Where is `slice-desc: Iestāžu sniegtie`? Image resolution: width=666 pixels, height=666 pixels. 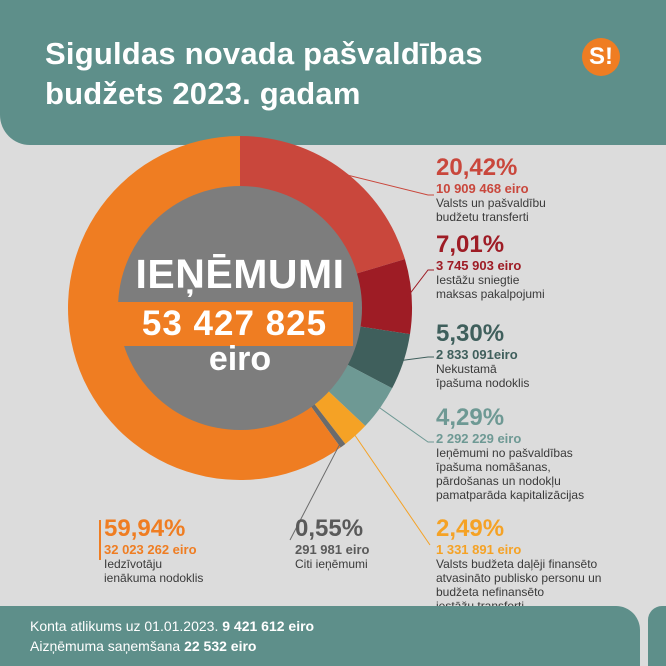 slice-desc: Iestāžu sniegtie is located at coordinates (478, 280).